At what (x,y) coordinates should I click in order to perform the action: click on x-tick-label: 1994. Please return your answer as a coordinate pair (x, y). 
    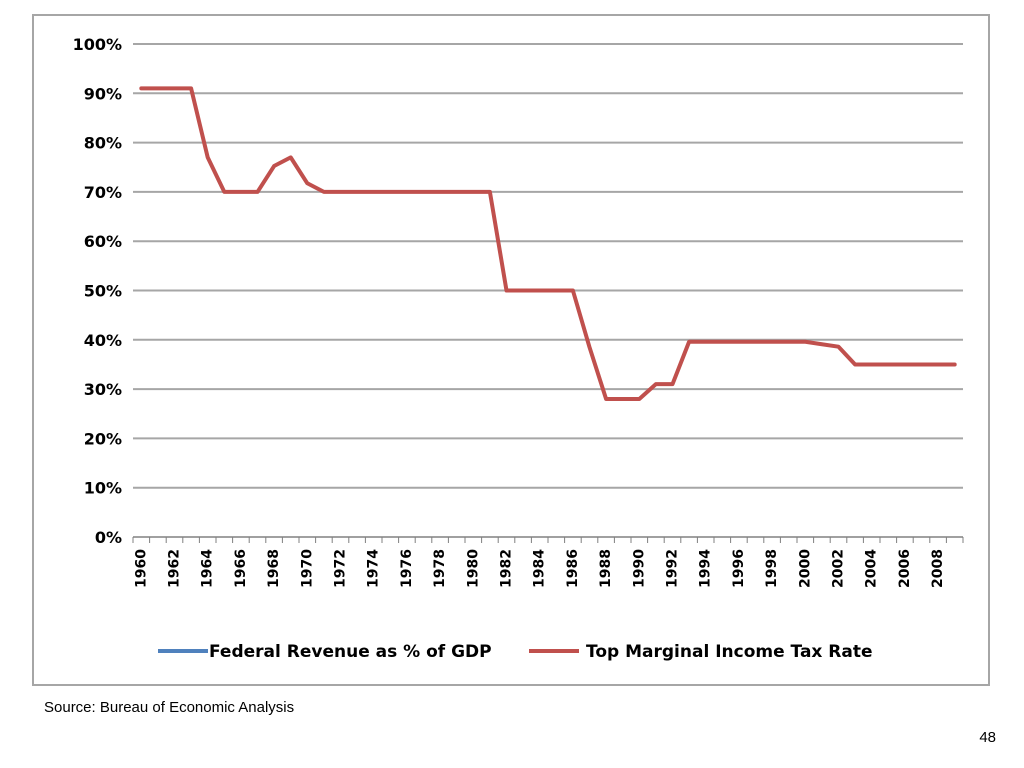
    Looking at the image, I should click on (706, 568).